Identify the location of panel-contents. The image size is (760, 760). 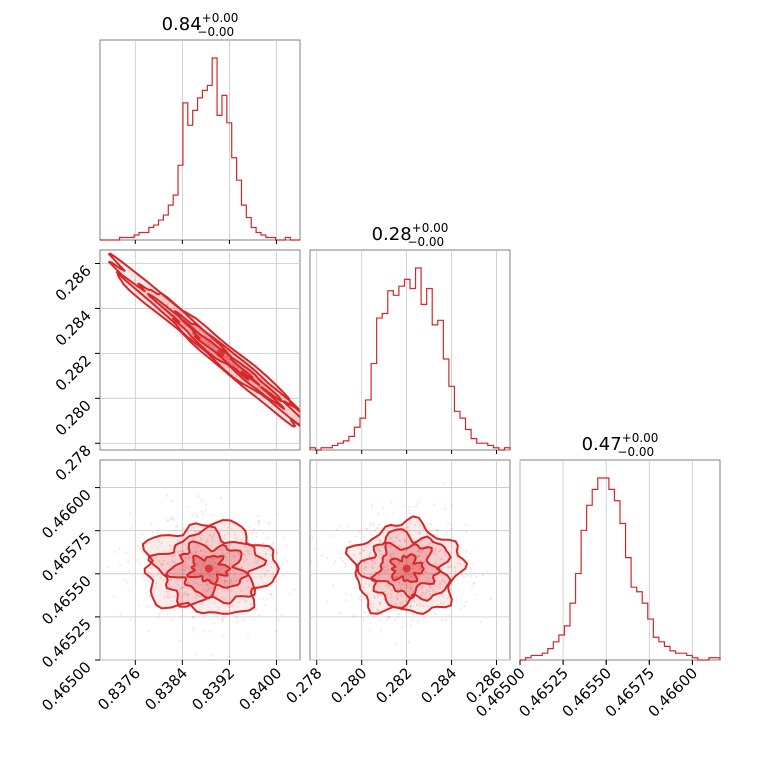
(204, 341).